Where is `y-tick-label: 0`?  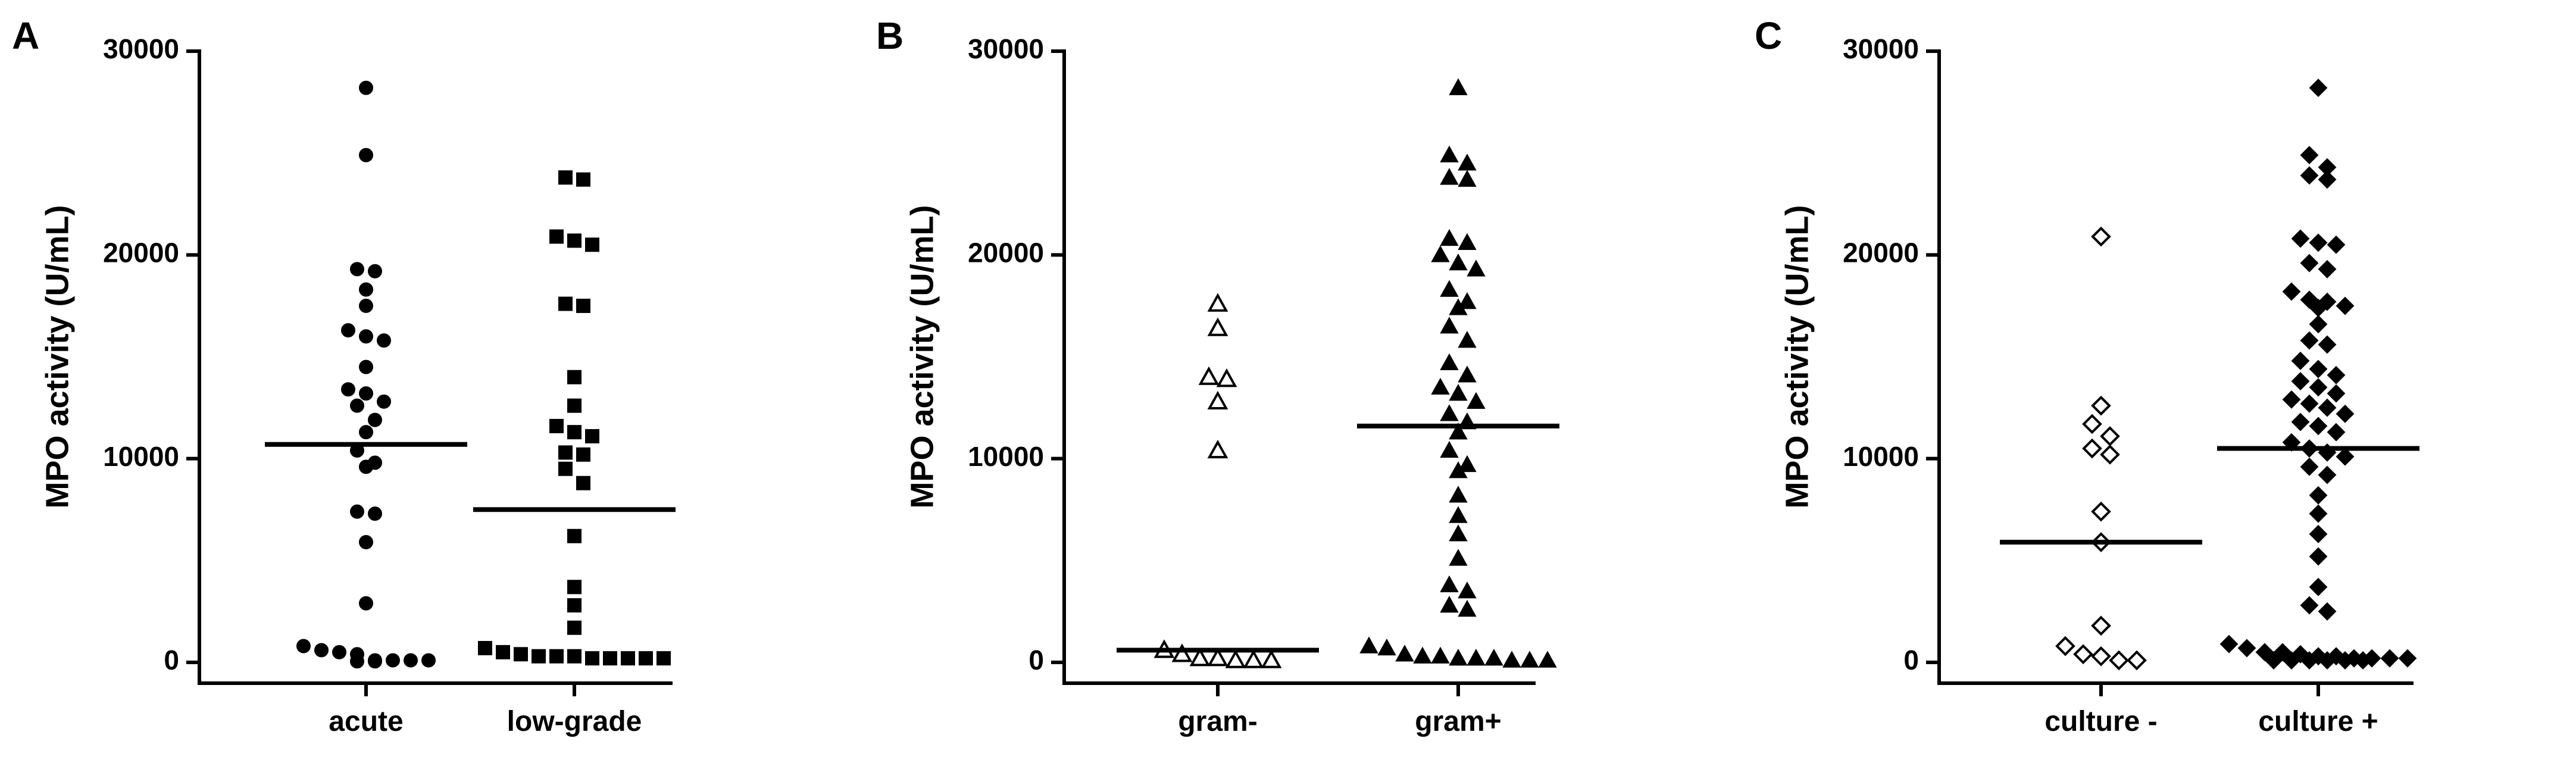 y-tick-label: 0 is located at coordinates (1911, 660).